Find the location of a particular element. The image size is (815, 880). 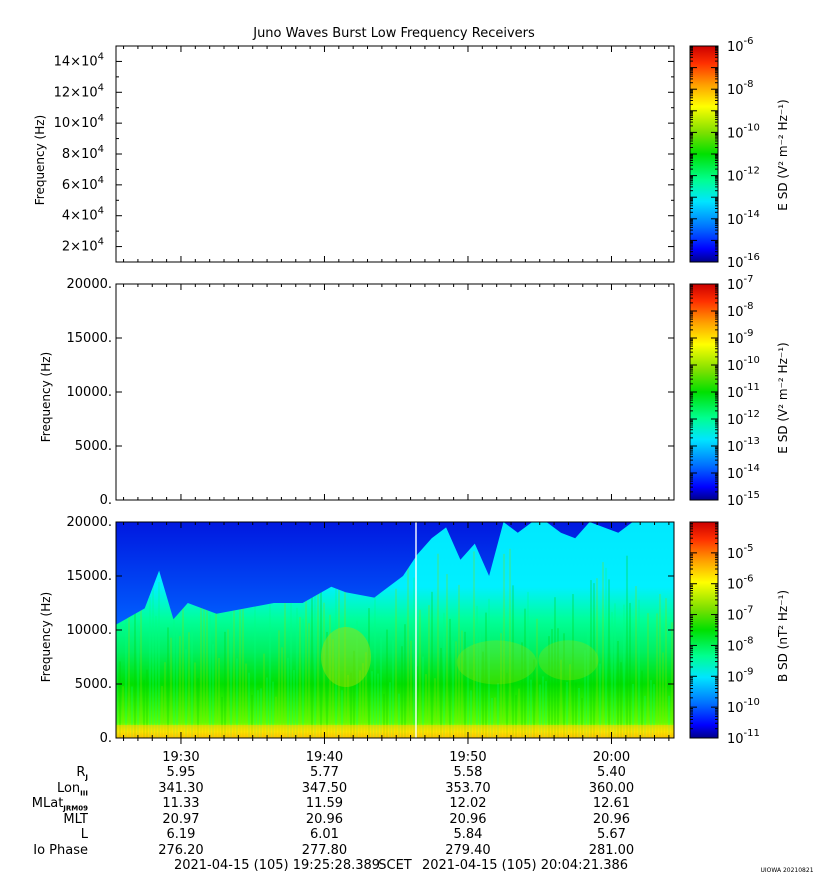

ephemeris-value: 5.40 is located at coordinates (611, 772).